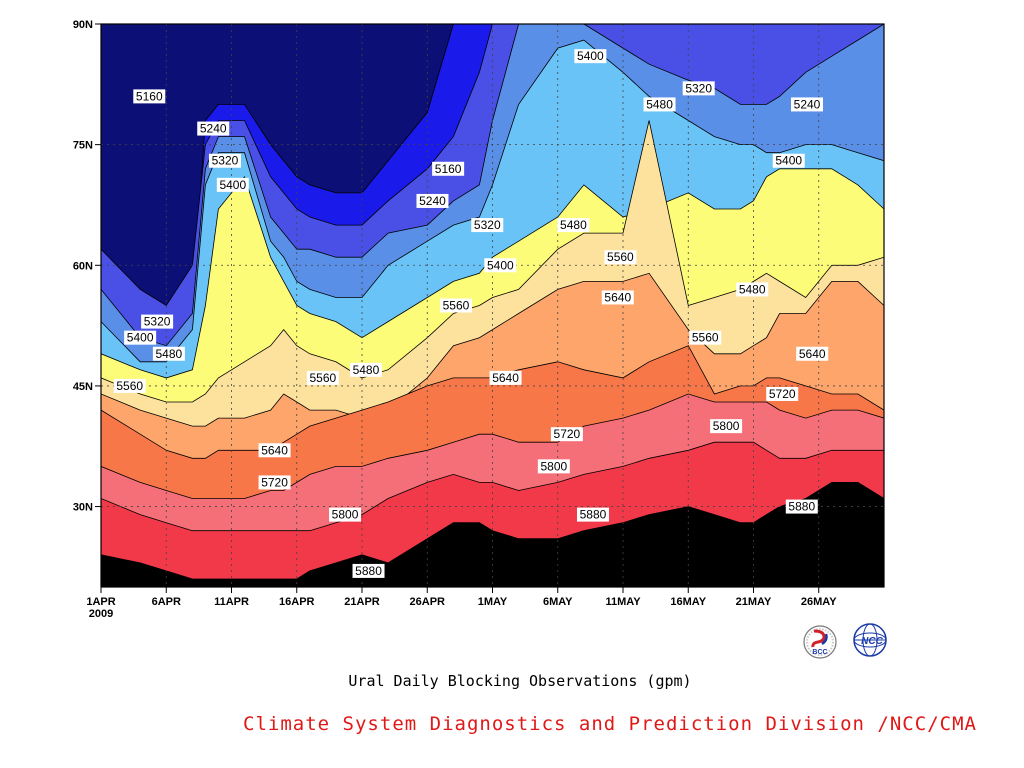  What do you see at coordinates (428, 602) in the screenshot?
I see `x-tick-label: 26APR` at bounding box center [428, 602].